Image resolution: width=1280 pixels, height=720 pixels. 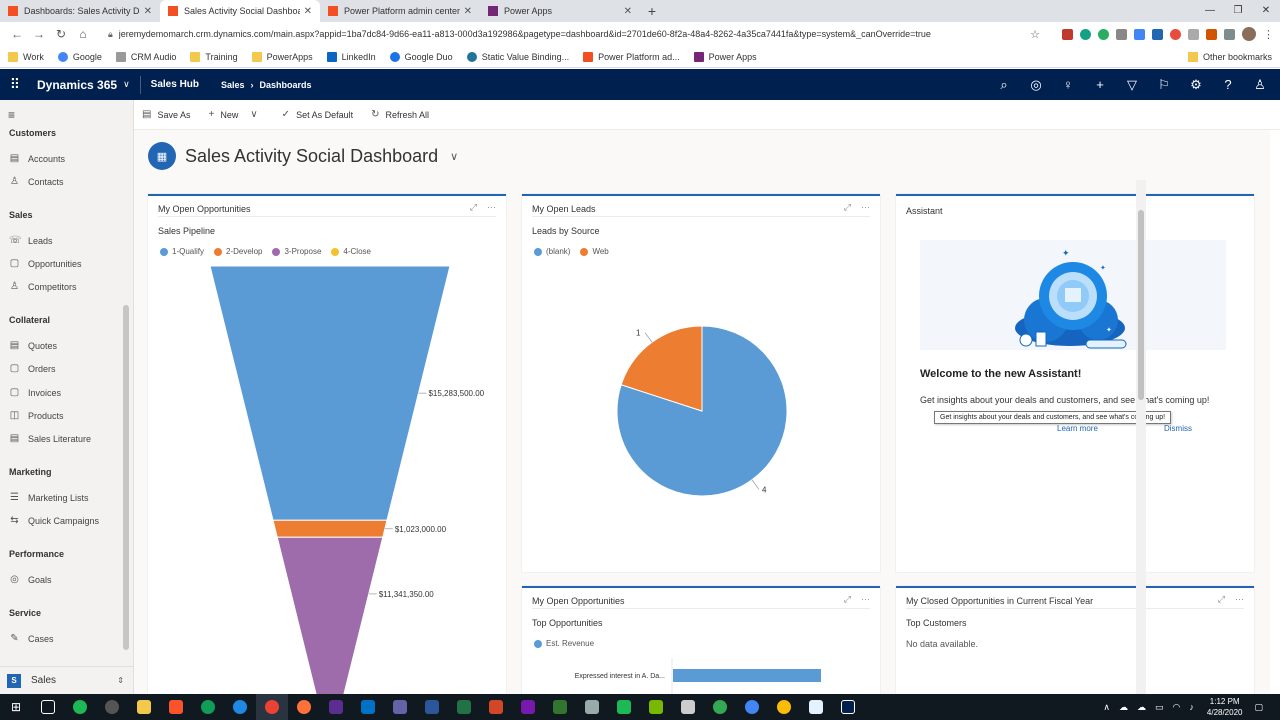 I want to click on help-icon: ?, so click(x=1228, y=84).